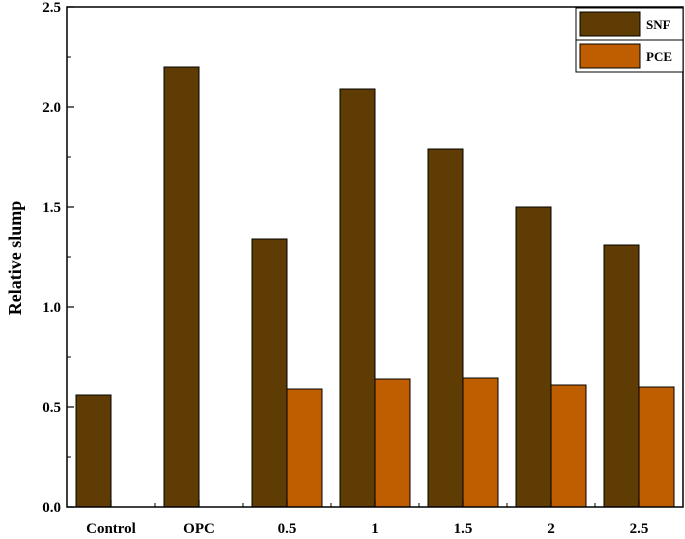 Image resolution: width=685 pixels, height=539 pixels. I want to click on x-tick-label: Control, so click(111, 529).